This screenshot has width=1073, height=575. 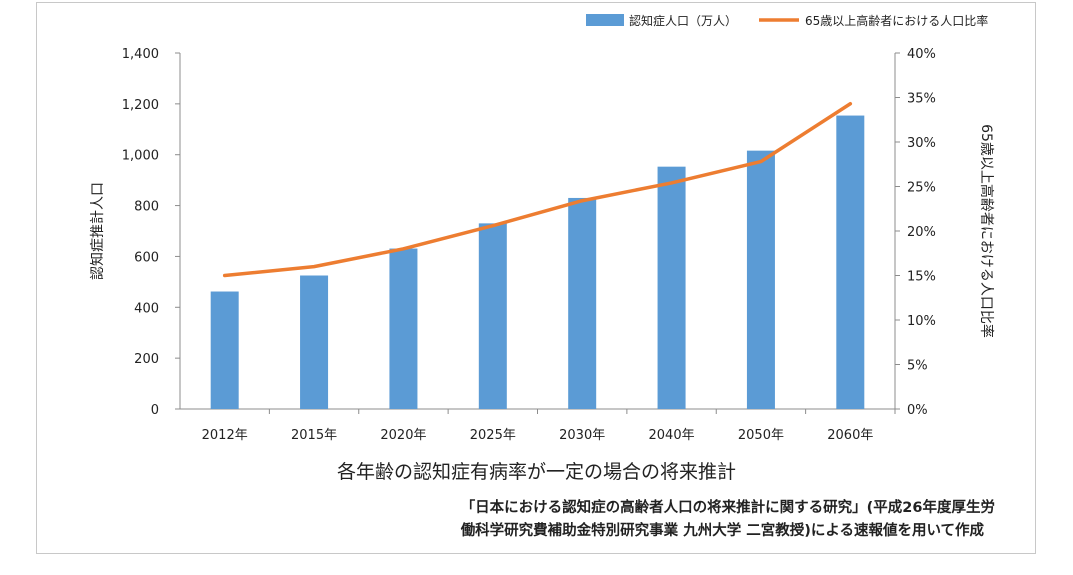 I want to click on left-tick-label: 800, so click(x=146, y=207).